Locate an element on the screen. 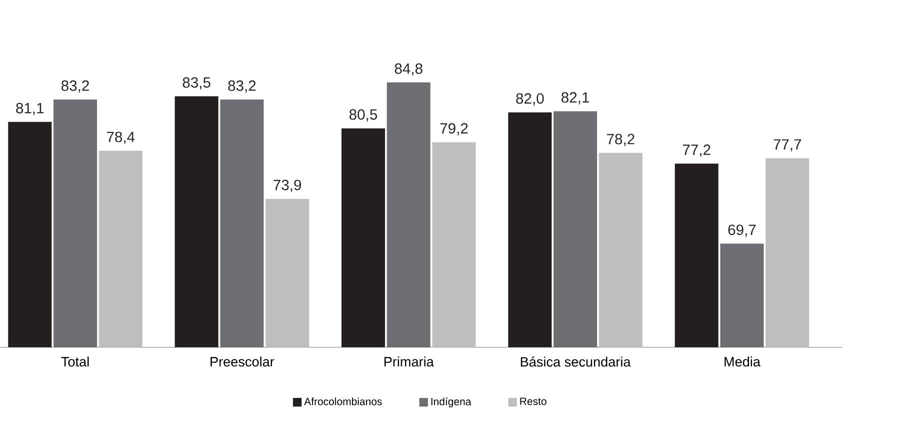 Image resolution: width=917 pixels, height=428 pixels. x-tick-label: Preescolar is located at coordinates (242, 361).